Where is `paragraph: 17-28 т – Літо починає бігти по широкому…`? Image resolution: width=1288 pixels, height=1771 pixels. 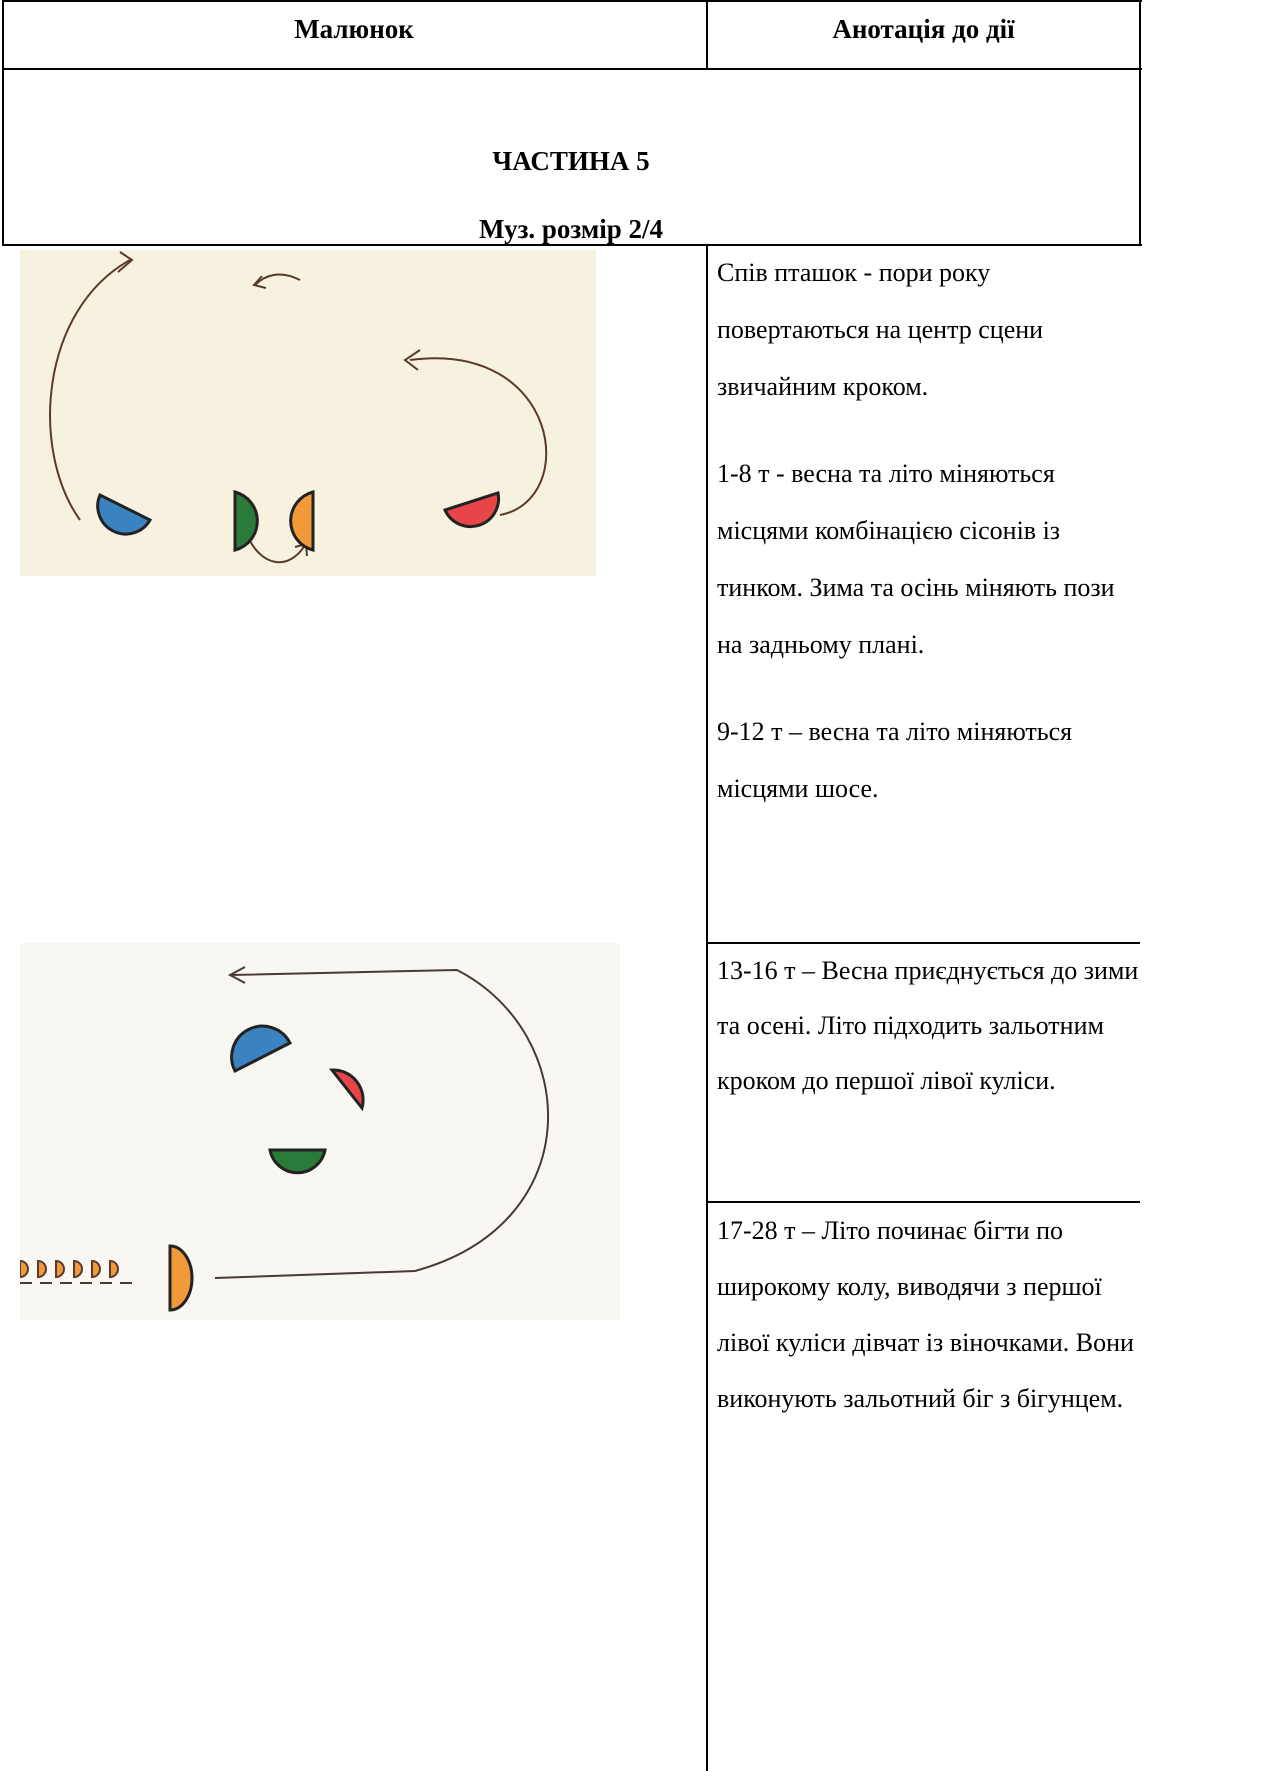 paragraph: 17-28 т – Літо починає бігти по широкому… is located at coordinates (925, 1314).